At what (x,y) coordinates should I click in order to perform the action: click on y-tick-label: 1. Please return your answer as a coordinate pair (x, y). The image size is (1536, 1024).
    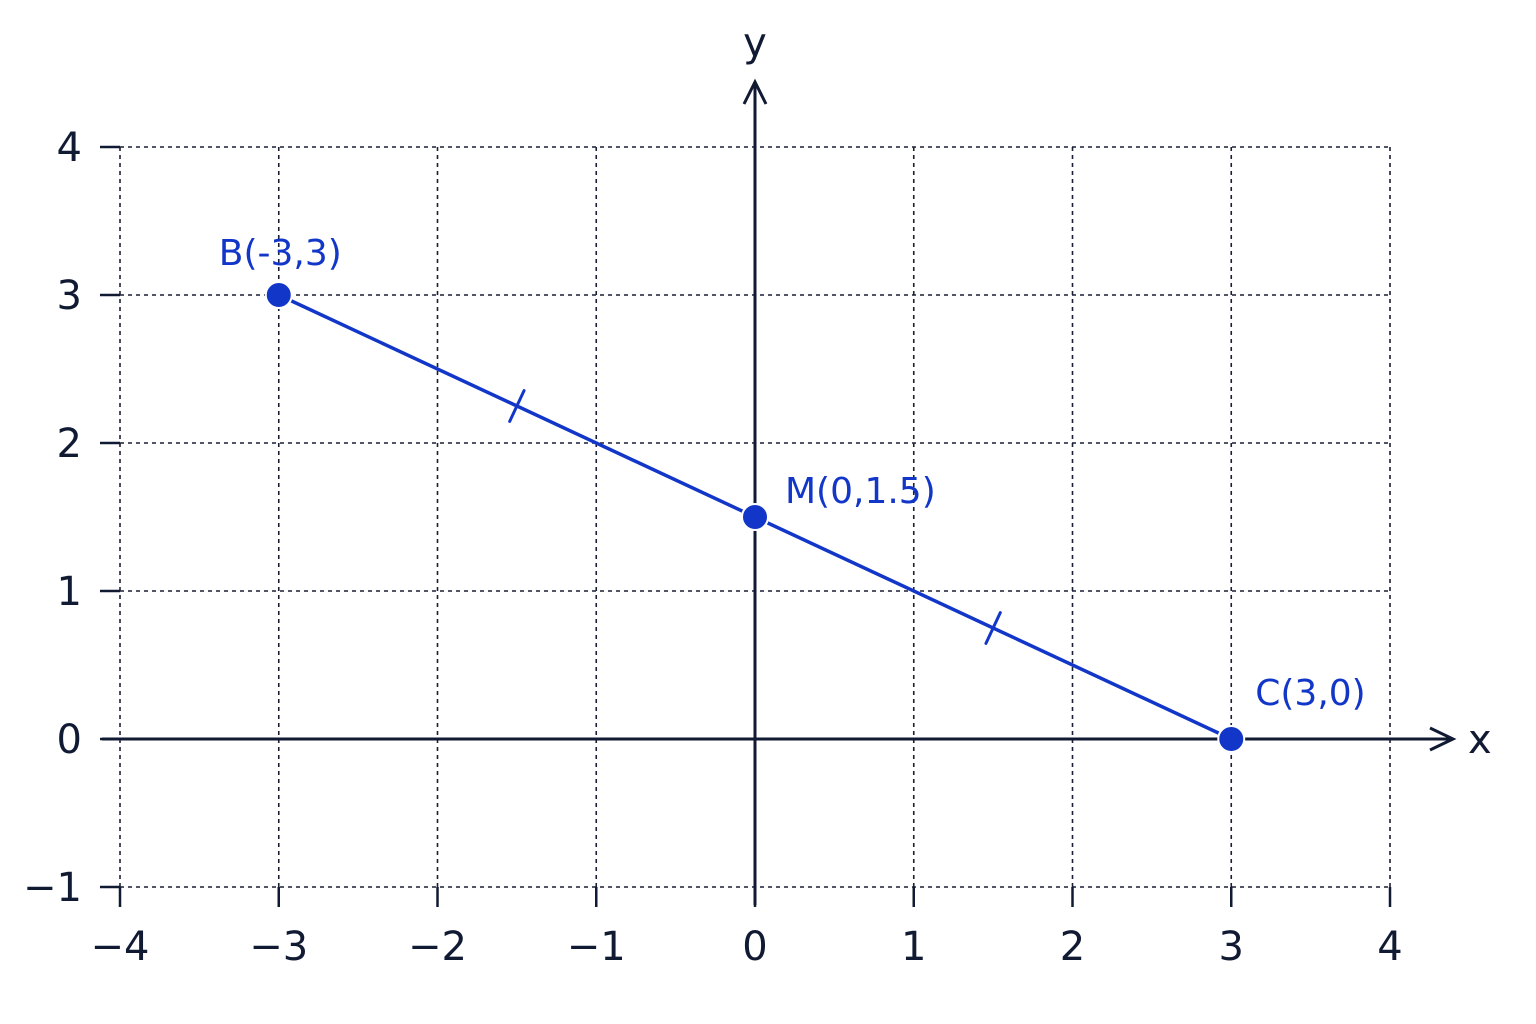
    Looking at the image, I should click on (69, 592).